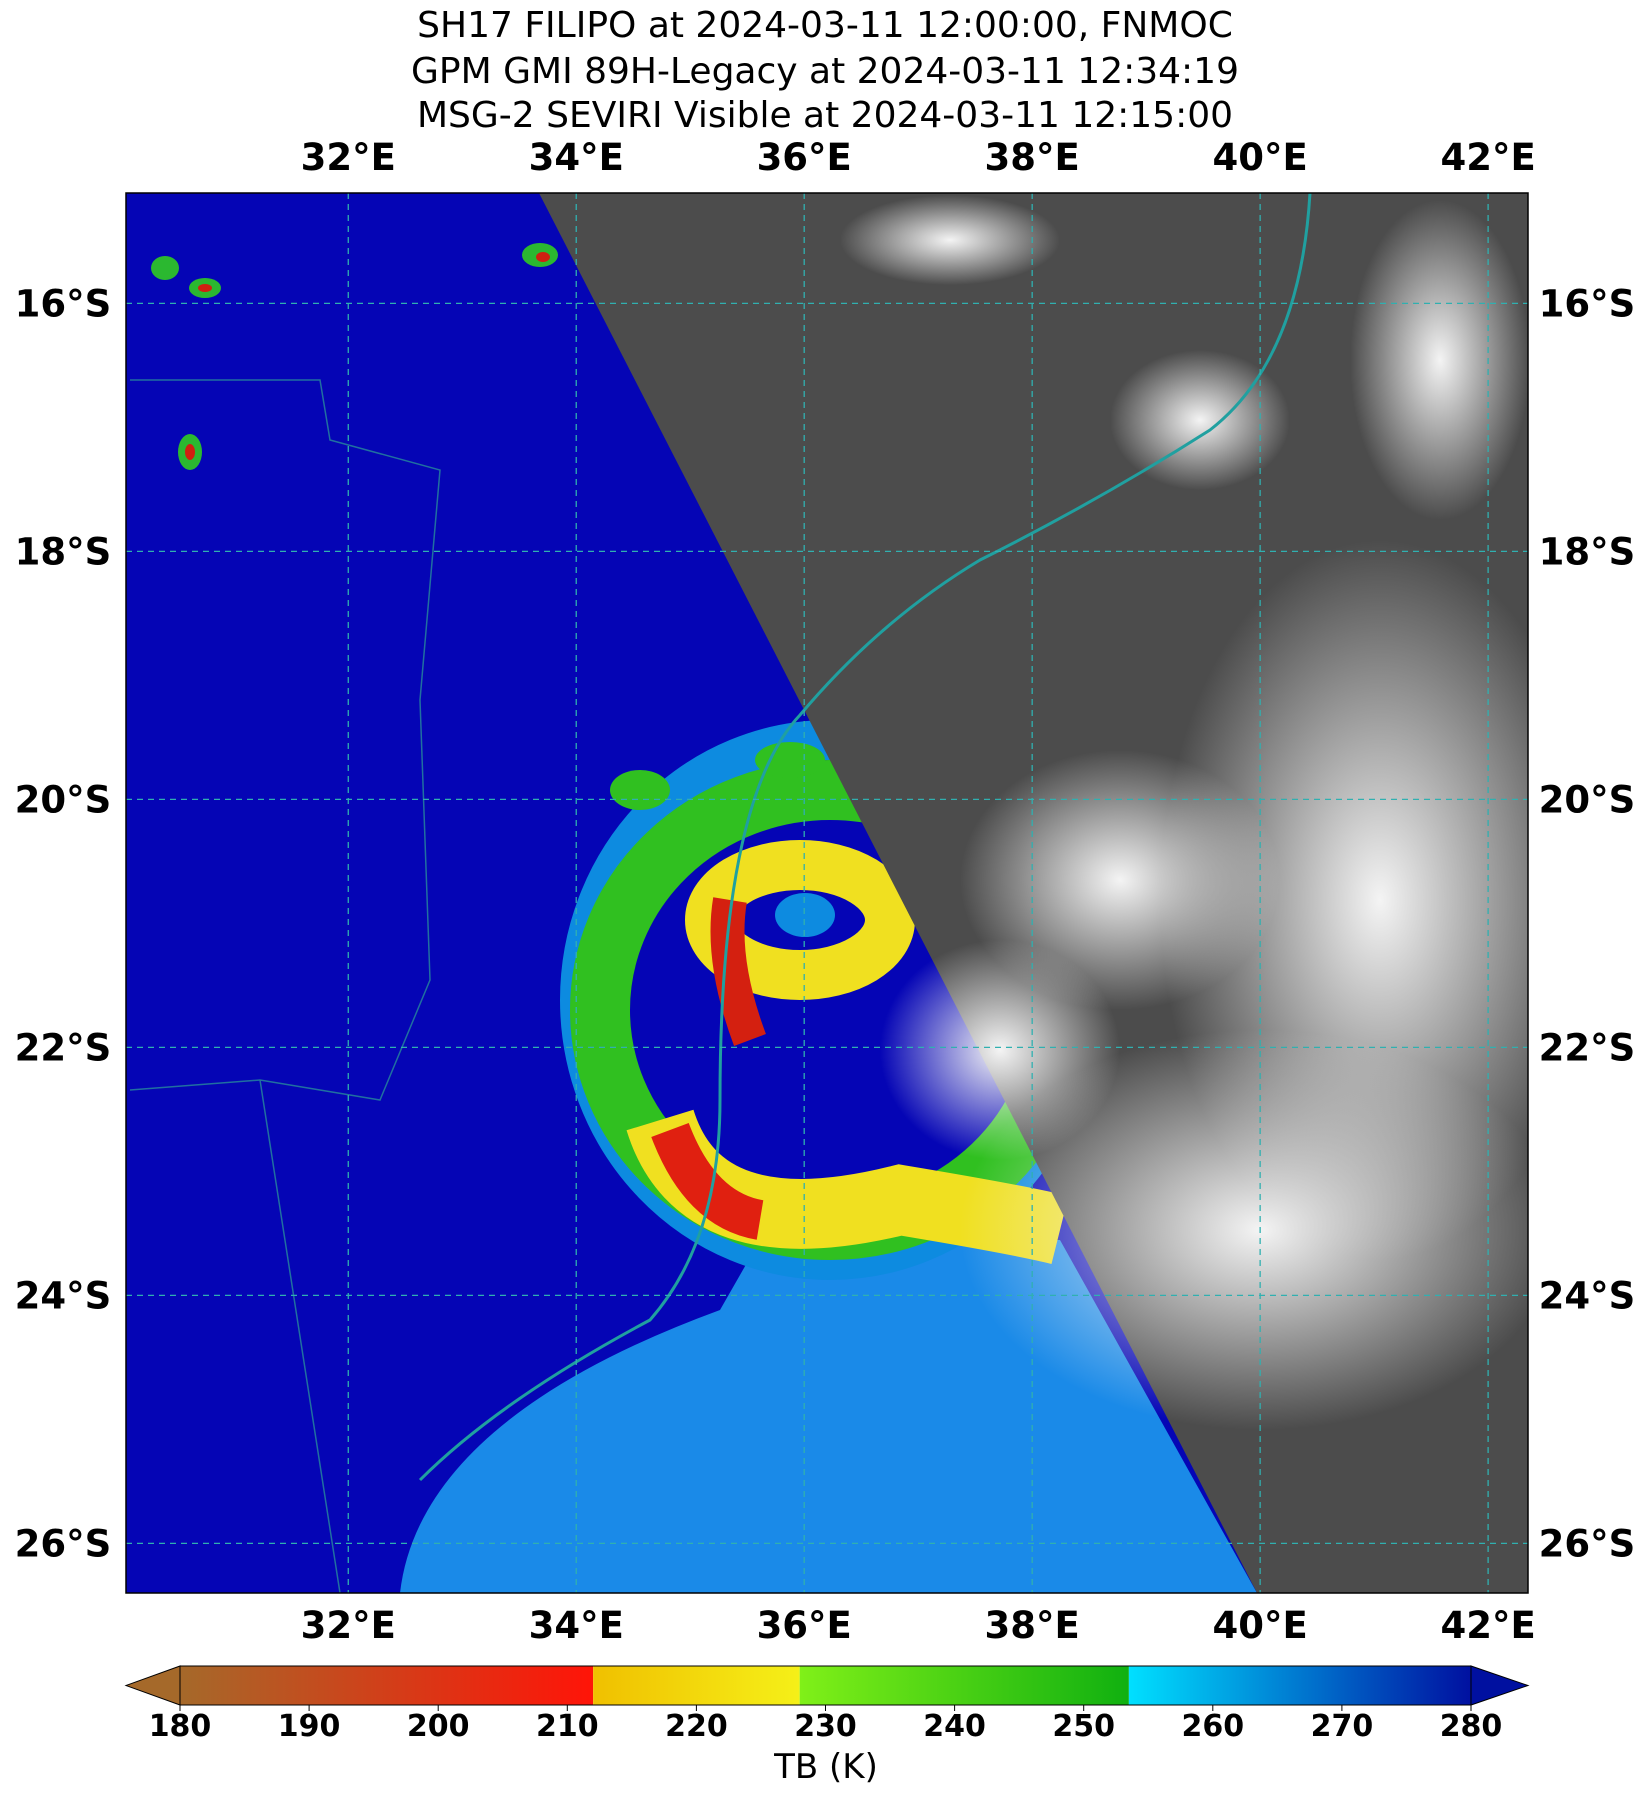  I want to click on colorbar-tick-label: 200, so click(438, 1726).